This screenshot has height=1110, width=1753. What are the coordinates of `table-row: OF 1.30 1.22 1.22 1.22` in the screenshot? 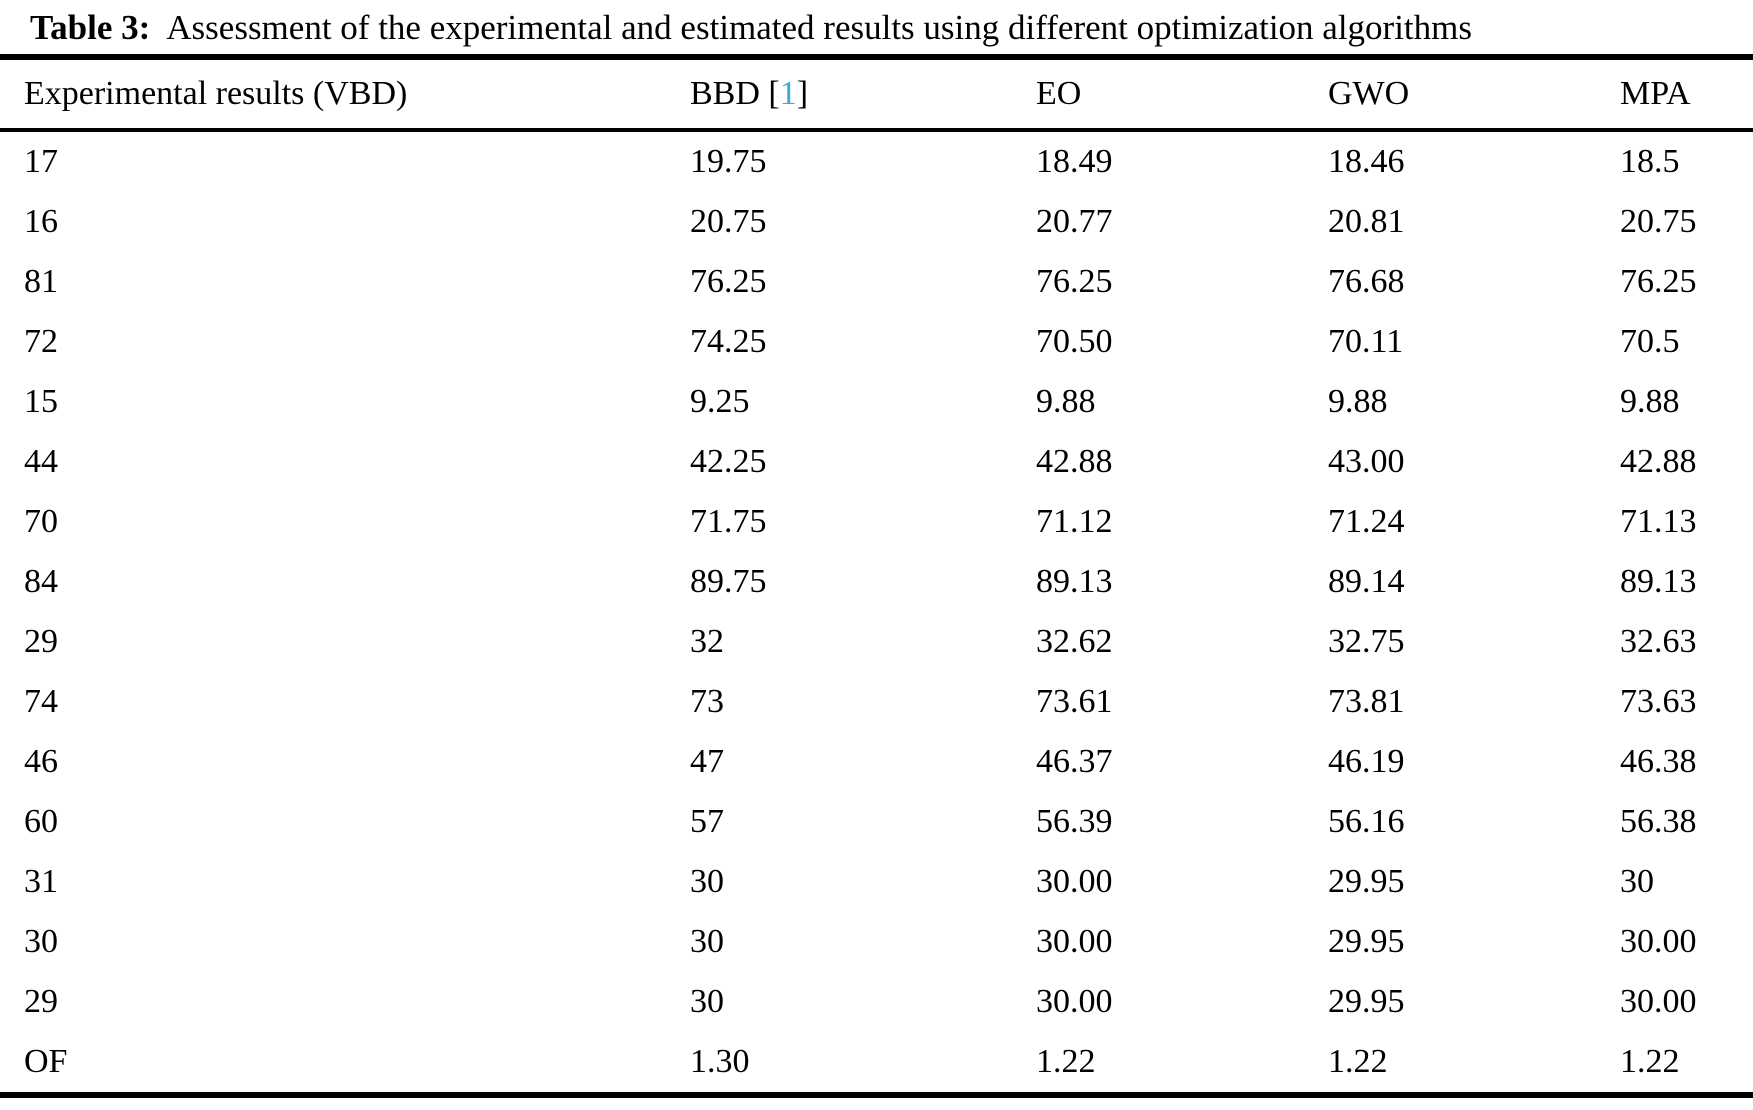 It's located at (876, 1063).